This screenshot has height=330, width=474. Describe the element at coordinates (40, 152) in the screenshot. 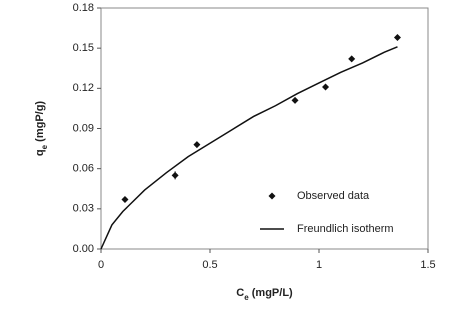

I see `ylabel-label-part: q` at that location.